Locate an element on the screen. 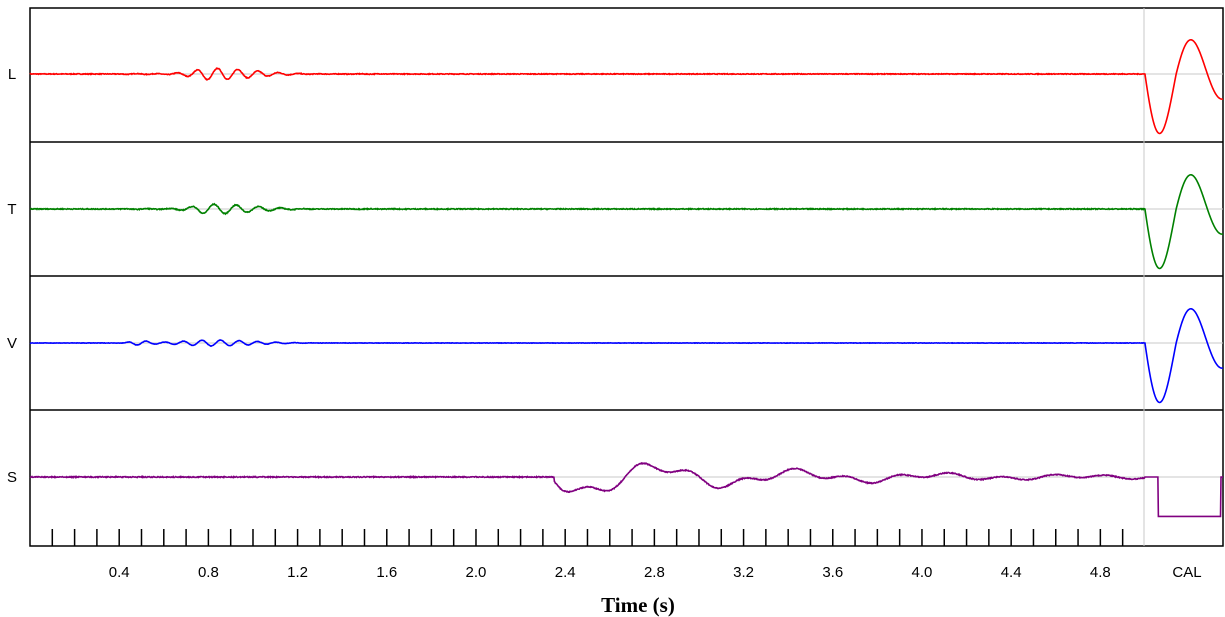 The image size is (1225, 617). x-tick-label: 1.2 is located at coordinates (297, 572).